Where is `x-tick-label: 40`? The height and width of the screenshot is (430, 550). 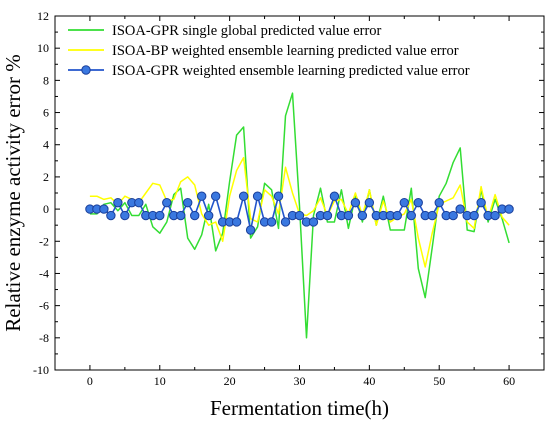
x-tick-label: 40 is located at coordinates (369, 381).